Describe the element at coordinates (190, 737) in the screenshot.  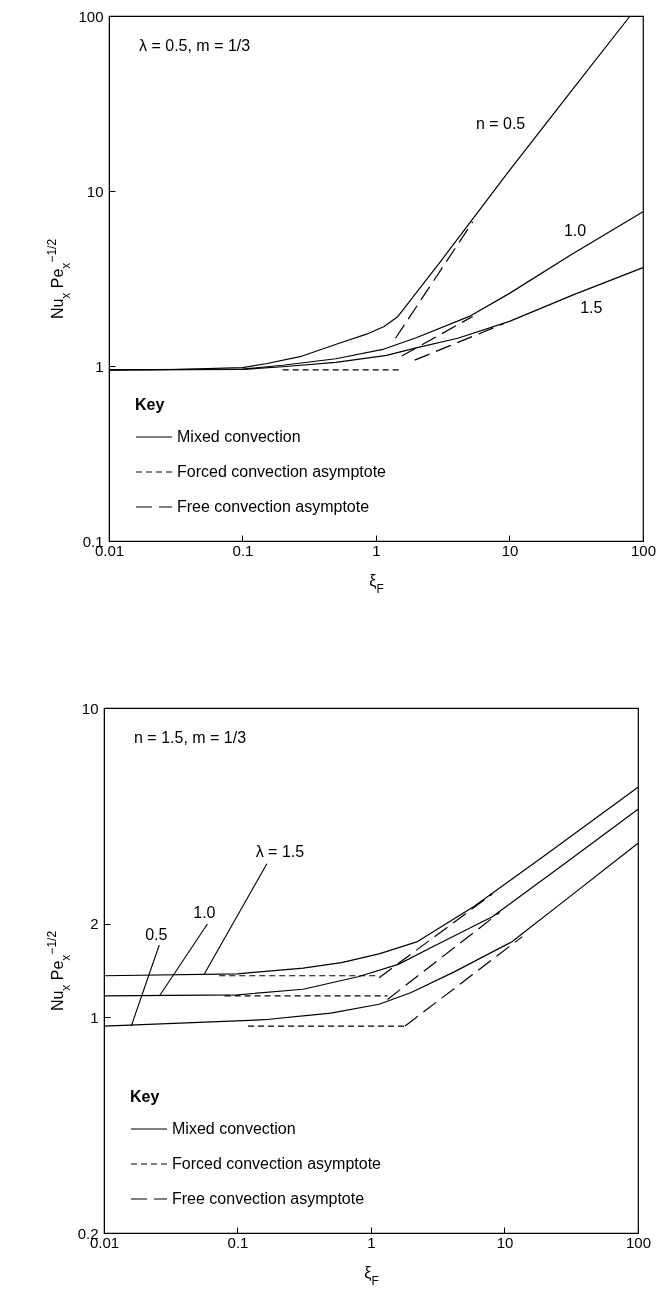
I see `annotation: n = 1.5, m = 1/3` at that location.